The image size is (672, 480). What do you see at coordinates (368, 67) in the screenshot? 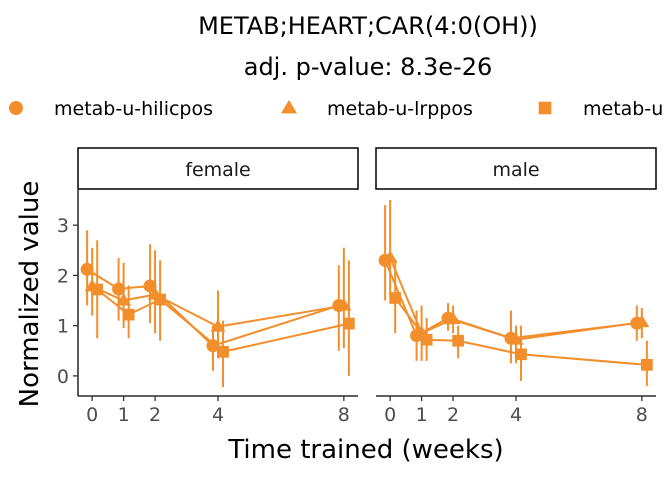
I see `chart-subtitle: adj. p-value: 8.3e-26` at bounding box center [368, 67].